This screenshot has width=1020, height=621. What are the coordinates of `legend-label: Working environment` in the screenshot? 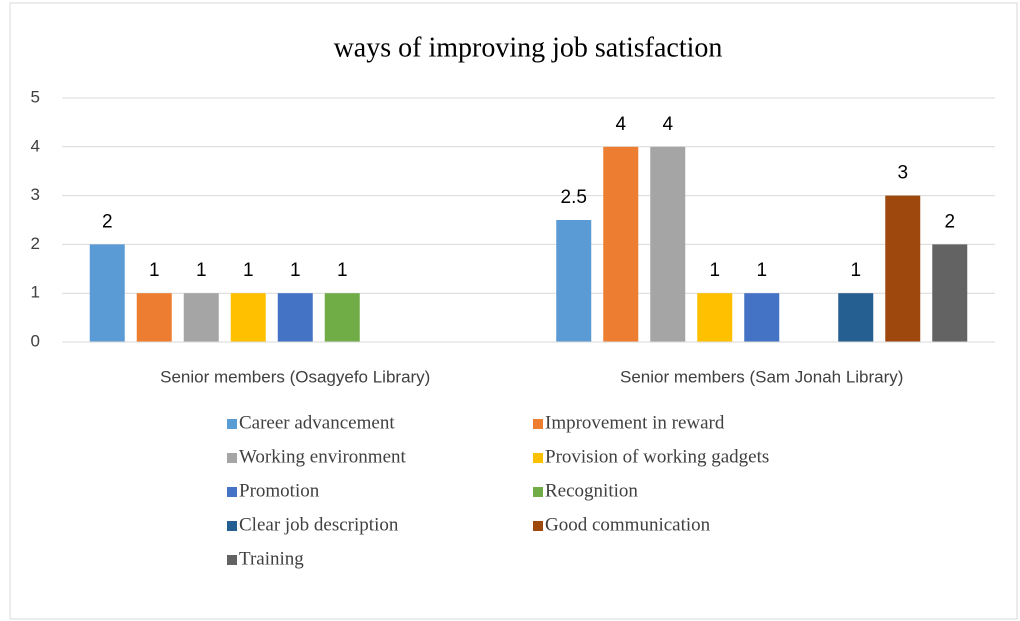 It's located at (323, 456).